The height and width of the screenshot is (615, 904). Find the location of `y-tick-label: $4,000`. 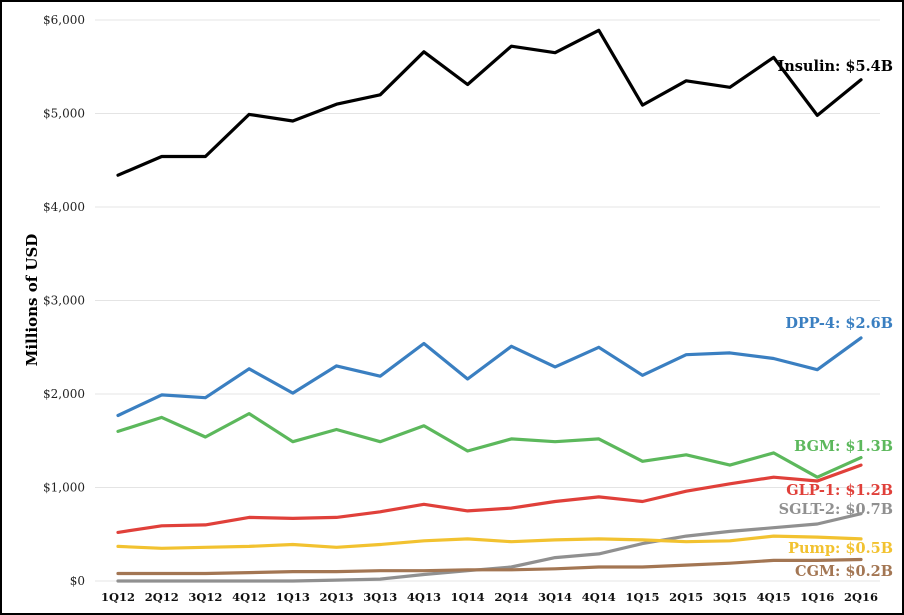

y-tick-label: $4,000 is located at coordinates (64, 207).